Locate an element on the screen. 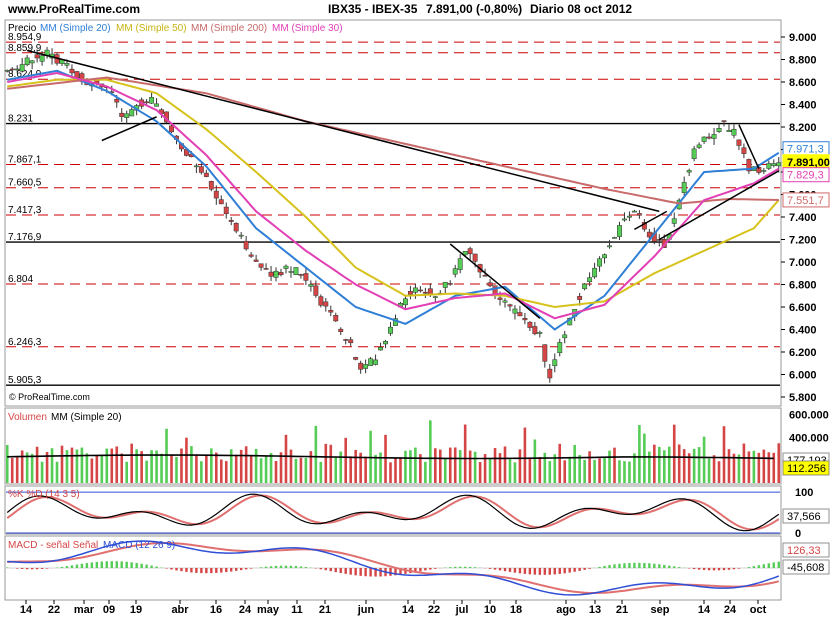 This screenshot has width=835, height=620. x-tick-label: 14 is located at coordinates (704, 610).